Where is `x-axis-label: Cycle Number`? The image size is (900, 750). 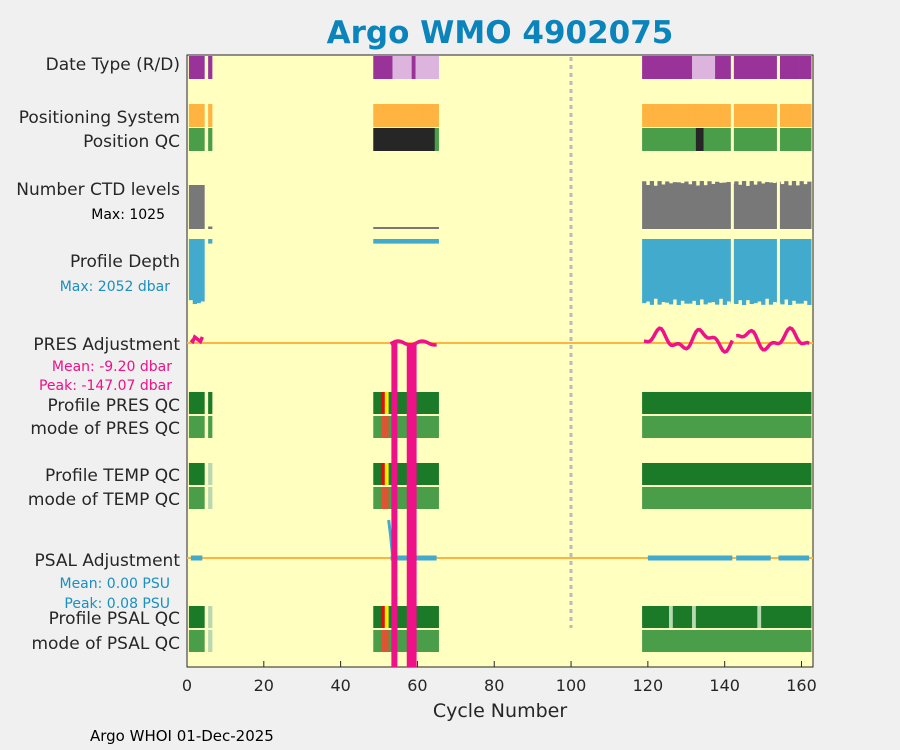 x-axis-label: Cycle Number is located at coordinates (500, 711).